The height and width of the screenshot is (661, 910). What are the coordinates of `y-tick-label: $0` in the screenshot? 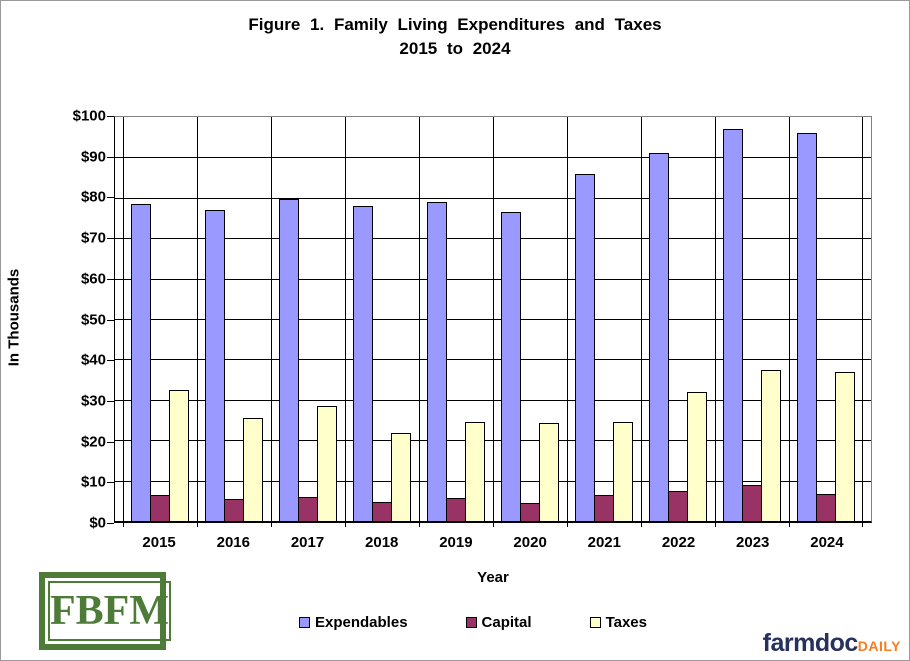 It's located at (97, 523).